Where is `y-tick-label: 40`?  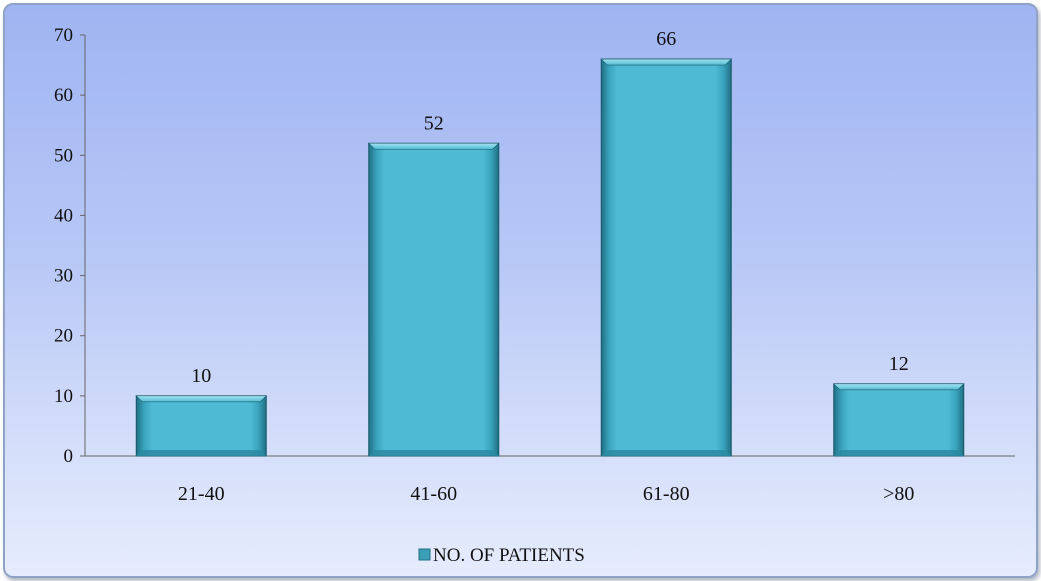
y-tick-label: 40 is located at coordinates (63, 215).